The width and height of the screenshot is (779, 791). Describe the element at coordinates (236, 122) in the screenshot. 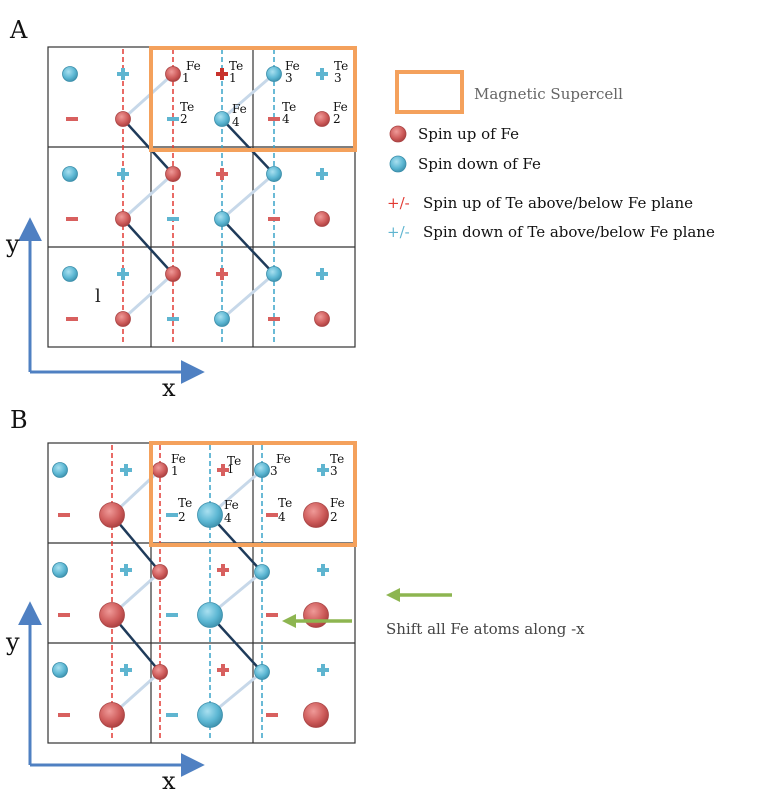

I see `label-fe4-index: 4` at that location.